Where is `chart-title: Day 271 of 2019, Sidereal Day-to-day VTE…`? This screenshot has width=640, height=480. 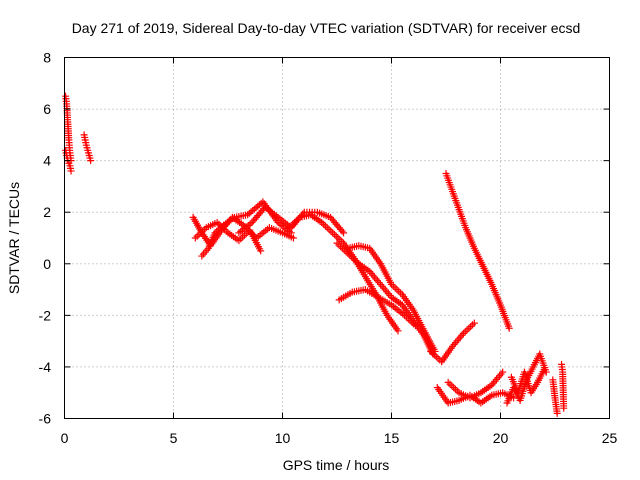
chart-title: Day 271 of 2019, Sidereal Day-to-day VTE… is located at coordinates (326, 28).